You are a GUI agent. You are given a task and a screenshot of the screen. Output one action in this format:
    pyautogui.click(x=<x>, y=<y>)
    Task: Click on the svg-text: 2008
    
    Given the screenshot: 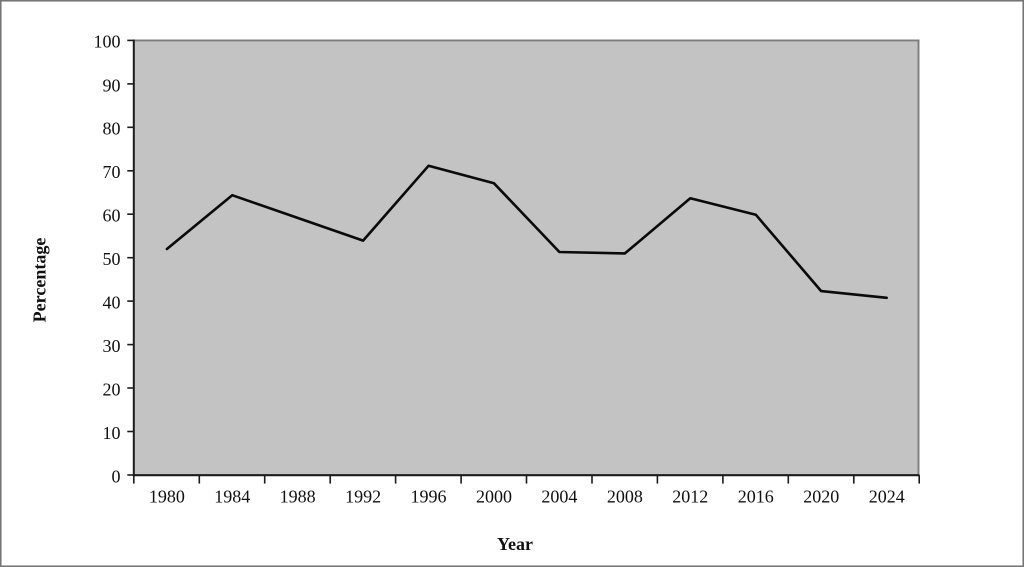 What is the action you would take?
    pyautogui.click(x=625, y=497)
    